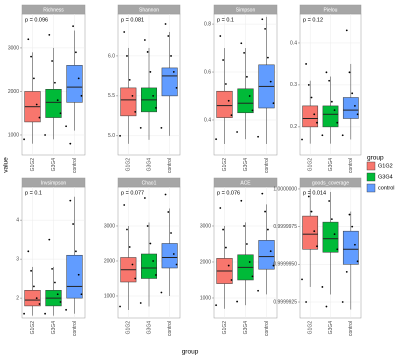 The image size is (400, 363). What do you see at coordinates (17, 220) in the screenshot?
I see `y-tick-label: 4` at bounding box center [17, 220].